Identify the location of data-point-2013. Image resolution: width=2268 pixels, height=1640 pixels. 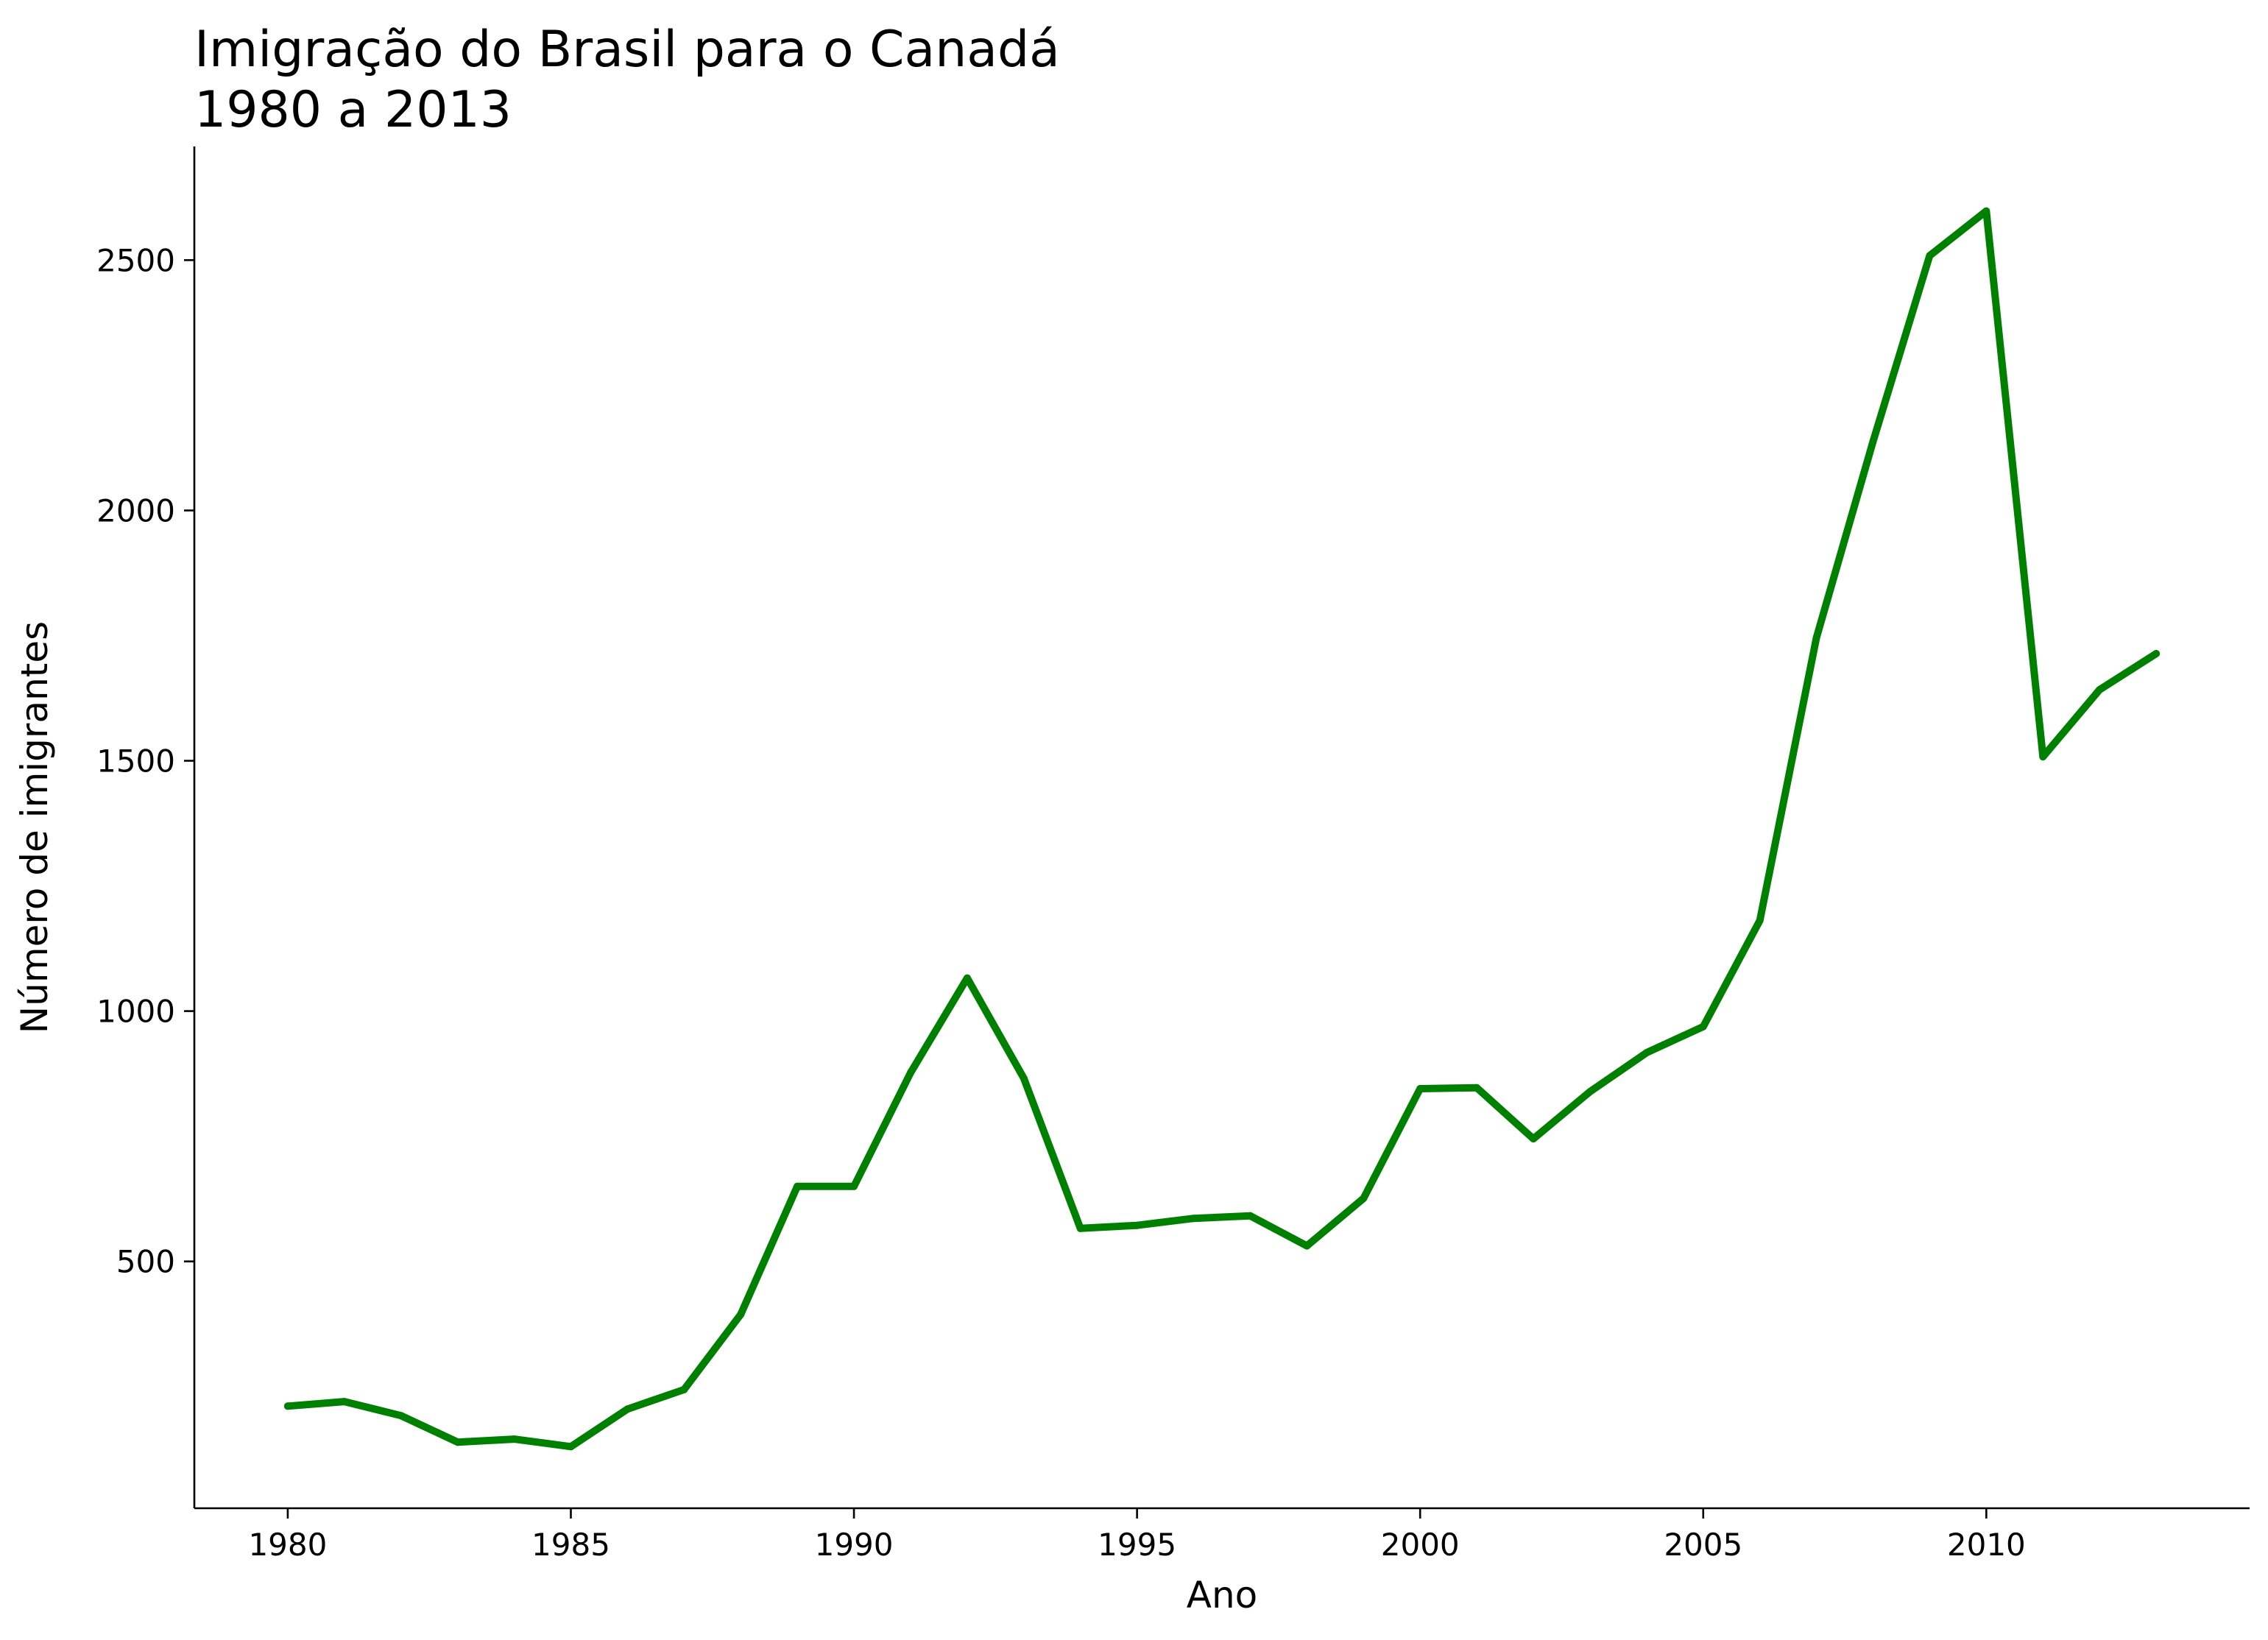
(2156, 653).